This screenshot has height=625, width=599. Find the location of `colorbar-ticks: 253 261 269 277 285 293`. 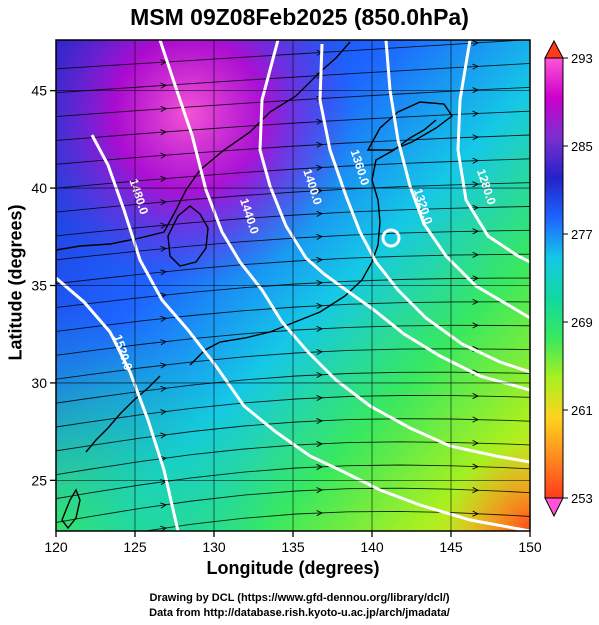

colorbar-ticks: 253 261 269 277 285 293 is located at coordinates (578, 278).